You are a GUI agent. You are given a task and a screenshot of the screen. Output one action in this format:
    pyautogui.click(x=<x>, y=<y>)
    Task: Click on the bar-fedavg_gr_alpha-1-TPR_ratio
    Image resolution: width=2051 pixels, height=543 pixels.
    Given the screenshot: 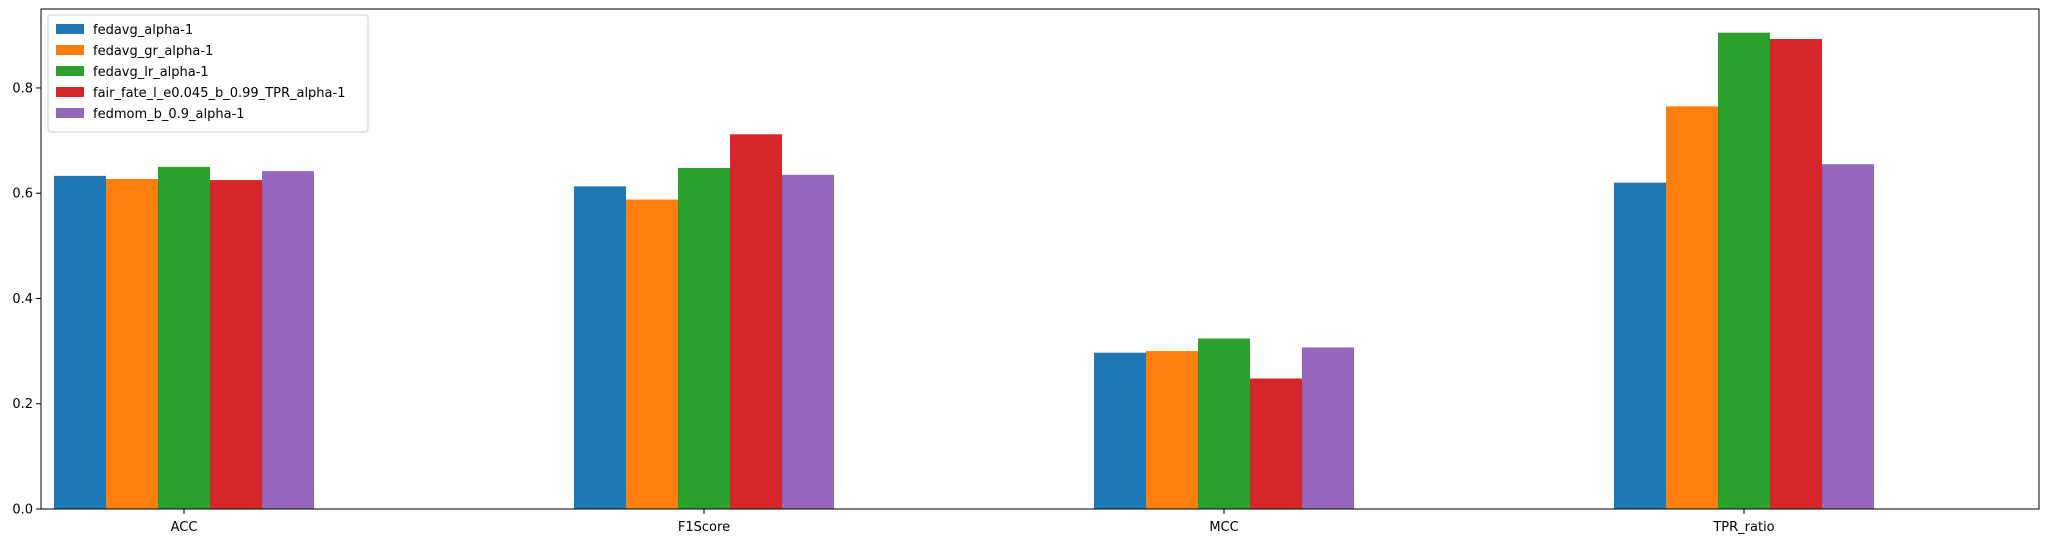 What is the action you would take?
    pyautogui.click(x=1692, y=308)
    